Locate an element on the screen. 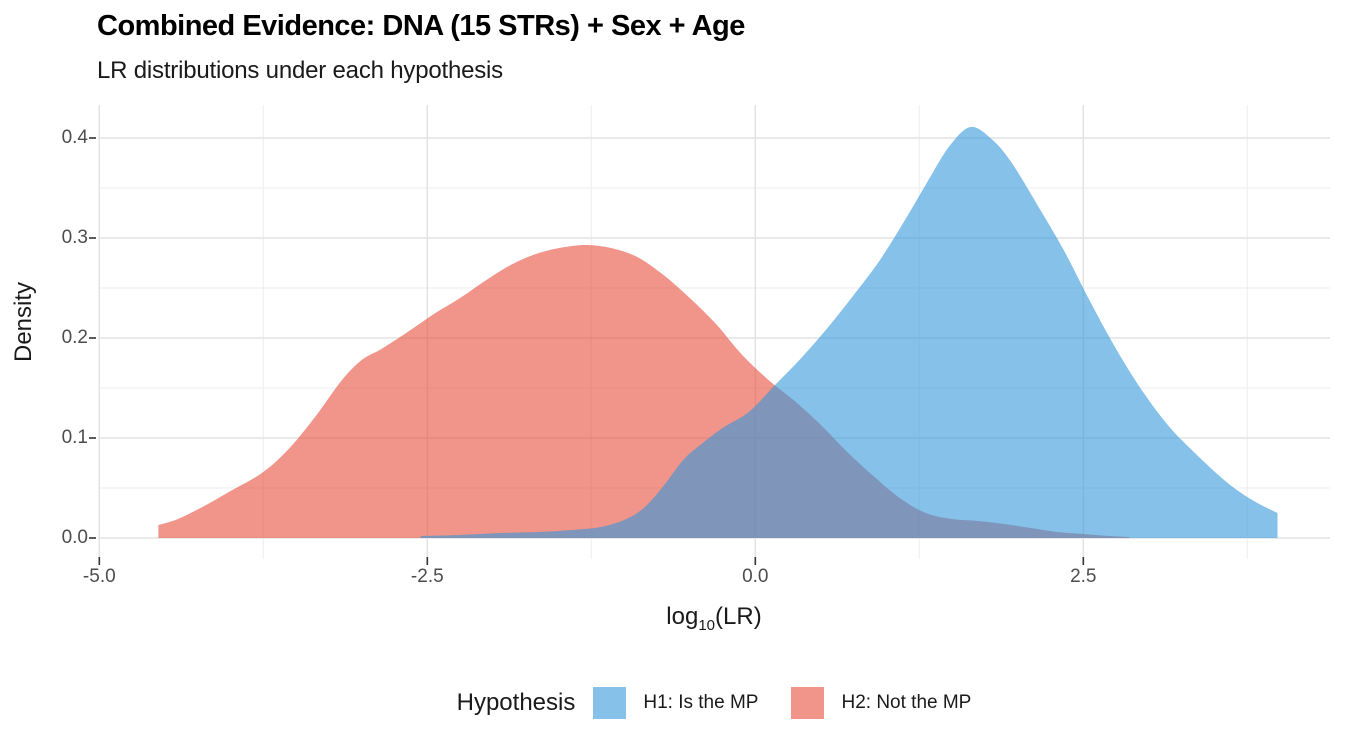 This screenshot has height=750, width=1350. legend-swatch-h2 is located at coordinates (808, 703).